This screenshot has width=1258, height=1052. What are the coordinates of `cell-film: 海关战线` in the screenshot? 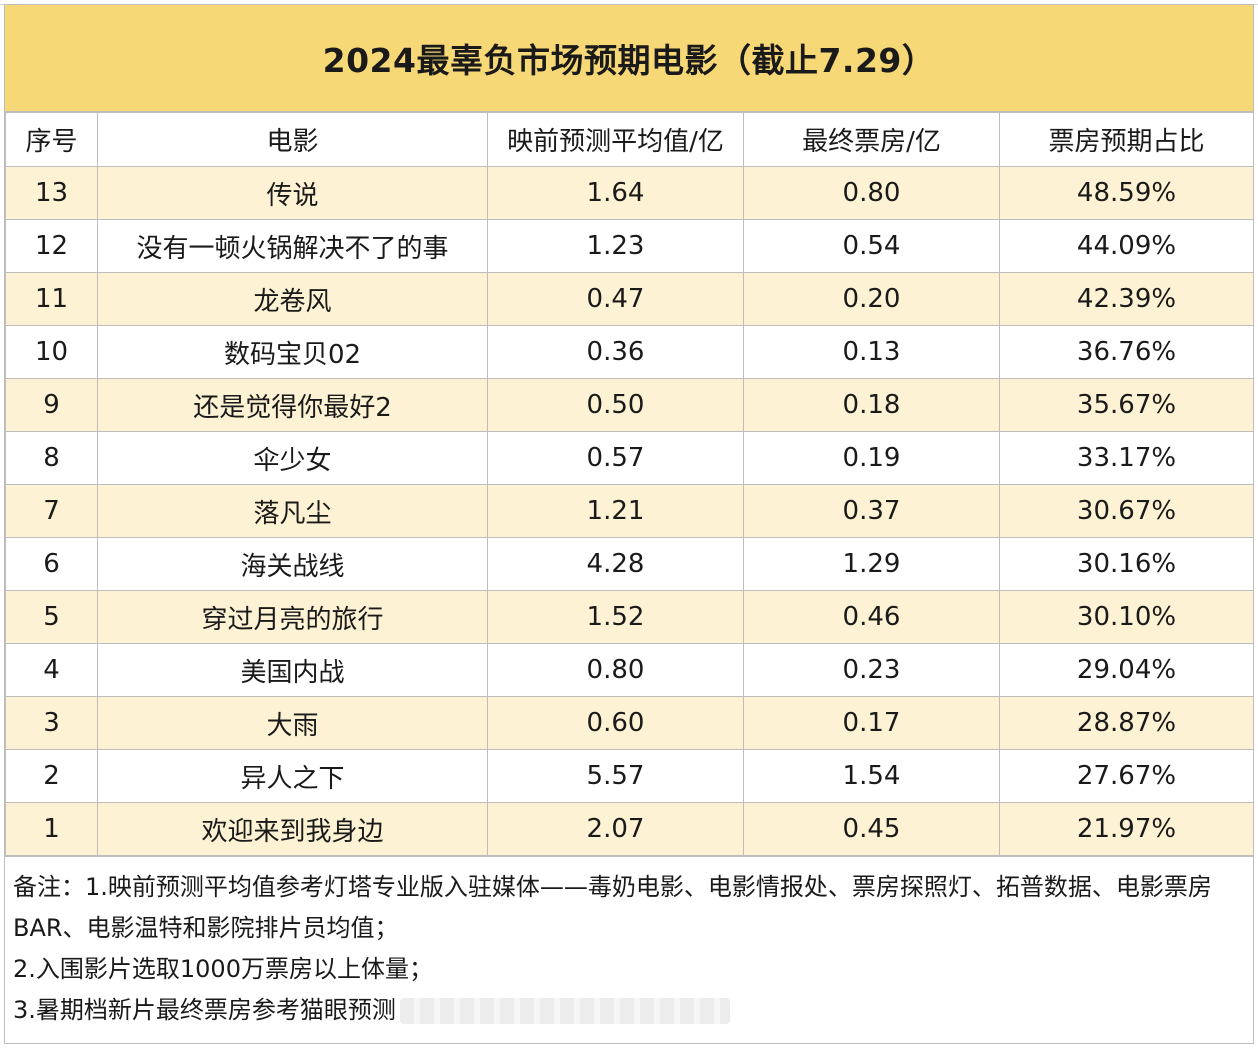 It's located at (292, 564).